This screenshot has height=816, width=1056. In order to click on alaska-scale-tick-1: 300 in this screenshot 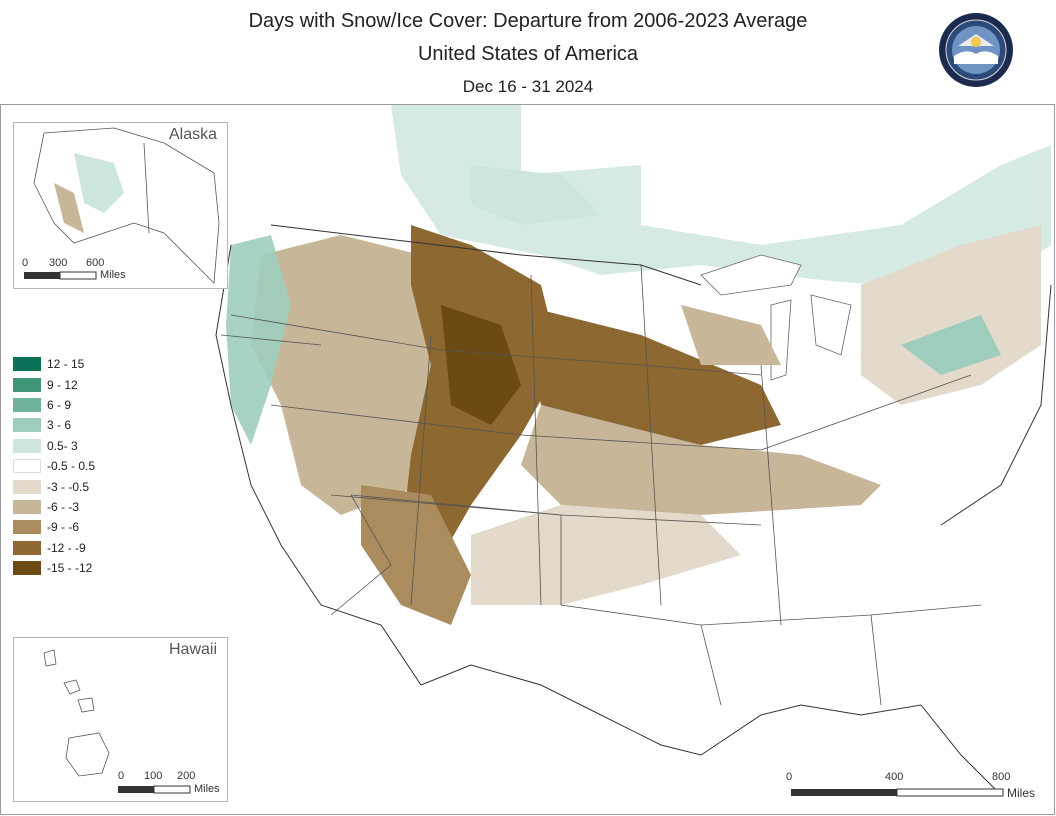, I will do `click(58, 263)`.